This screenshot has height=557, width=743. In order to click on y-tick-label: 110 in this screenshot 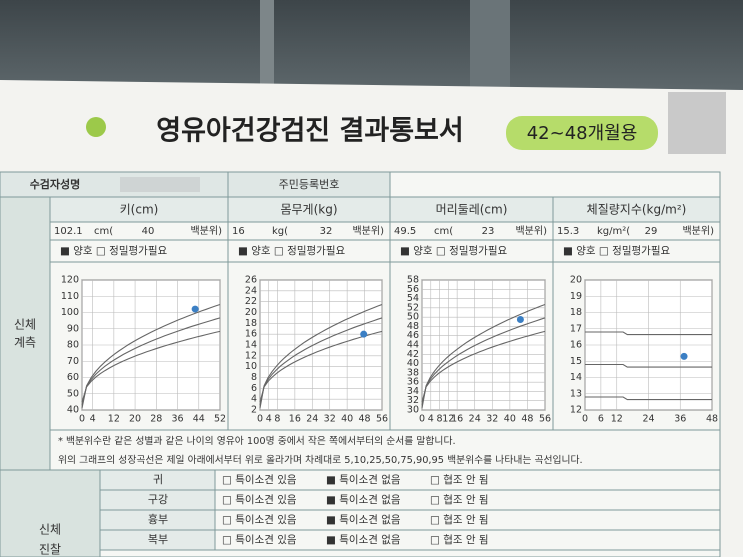, I will do `click(70, 296)`.